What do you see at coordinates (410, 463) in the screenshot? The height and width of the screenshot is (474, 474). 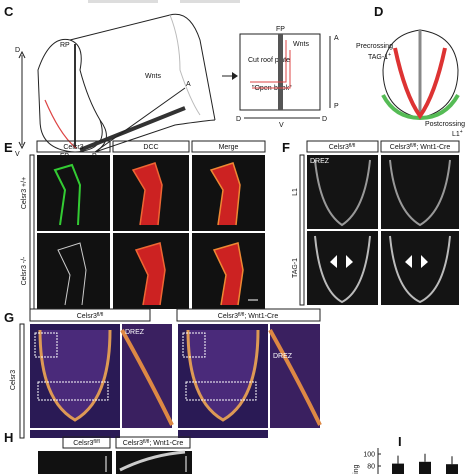 I see `bar-chart: 100 80` at bounding box center [410, 463].